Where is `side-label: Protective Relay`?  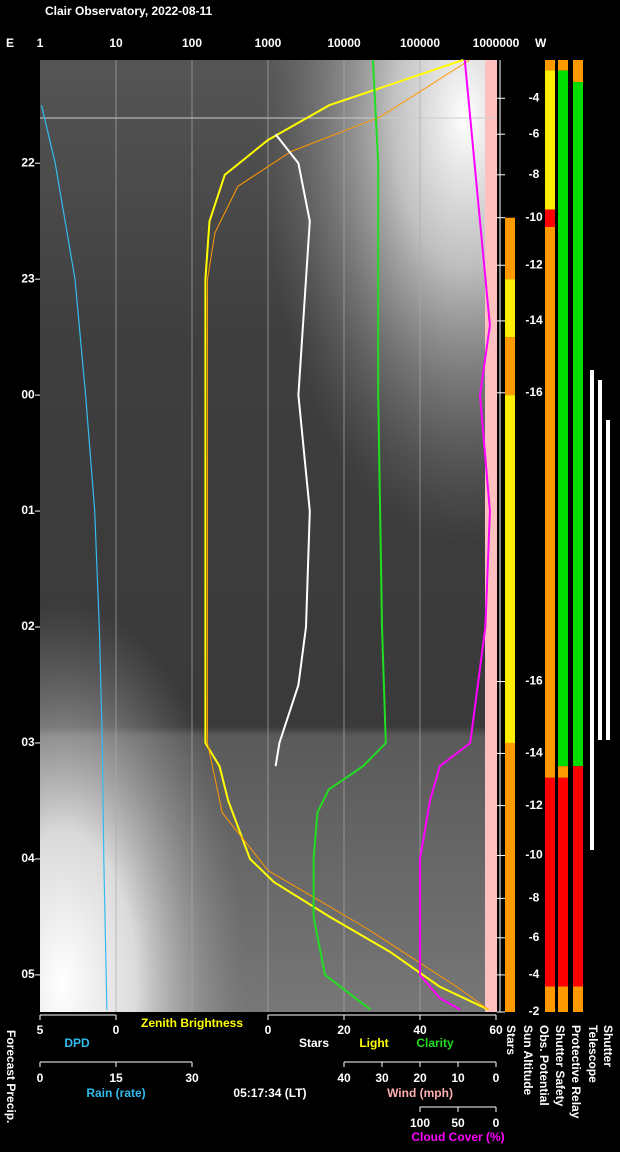
side-label: Protective Relay is located at coordinates (576, 1072).